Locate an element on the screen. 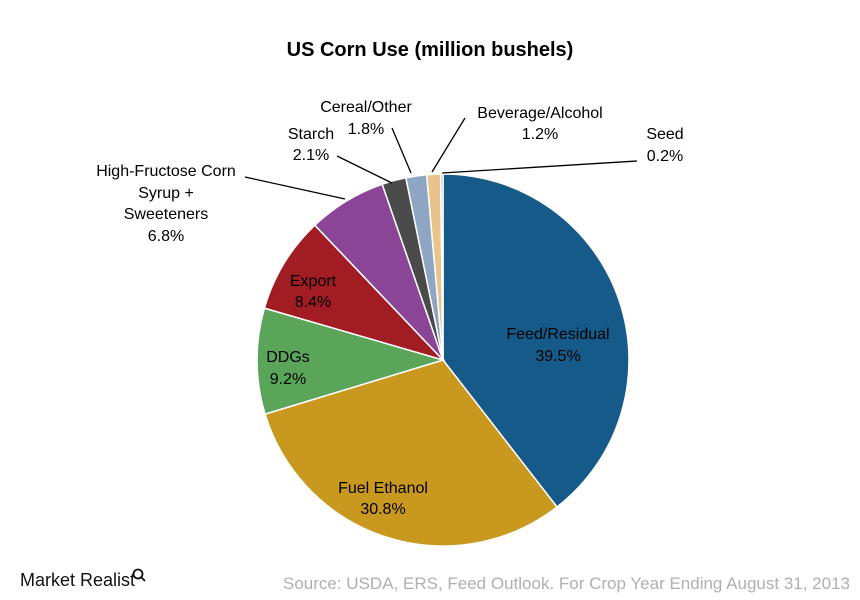  value-export: 8.4% is located at coordinates (313, 302).